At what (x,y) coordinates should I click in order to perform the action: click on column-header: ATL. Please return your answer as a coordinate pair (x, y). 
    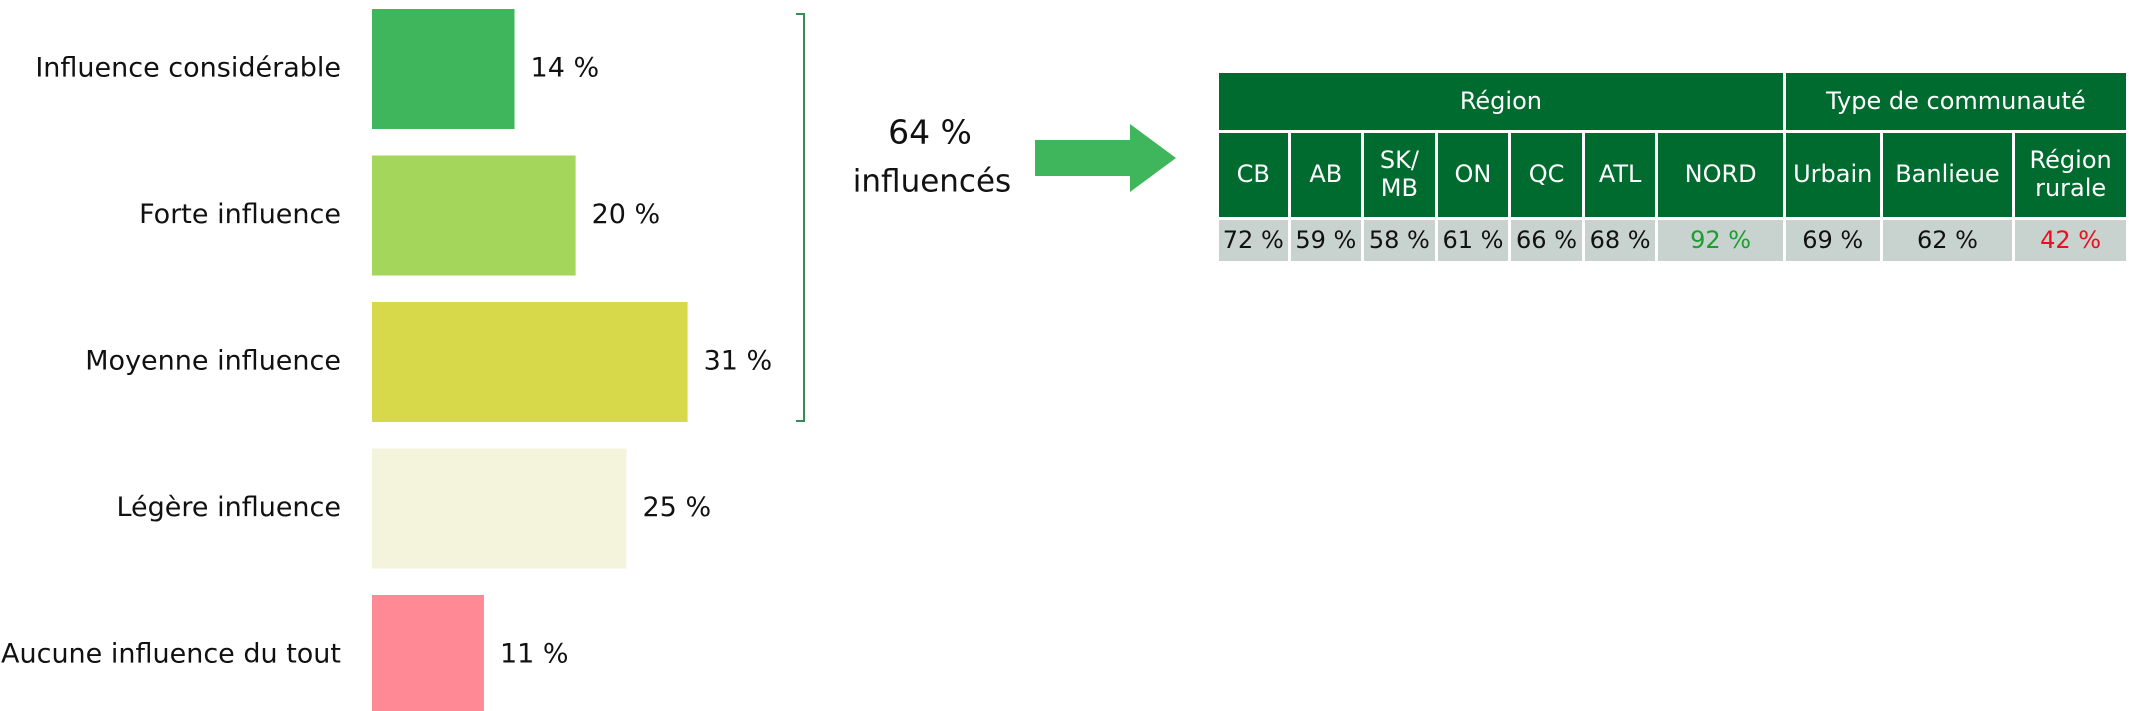
    Looking at the image, I should click on (1620, 175).